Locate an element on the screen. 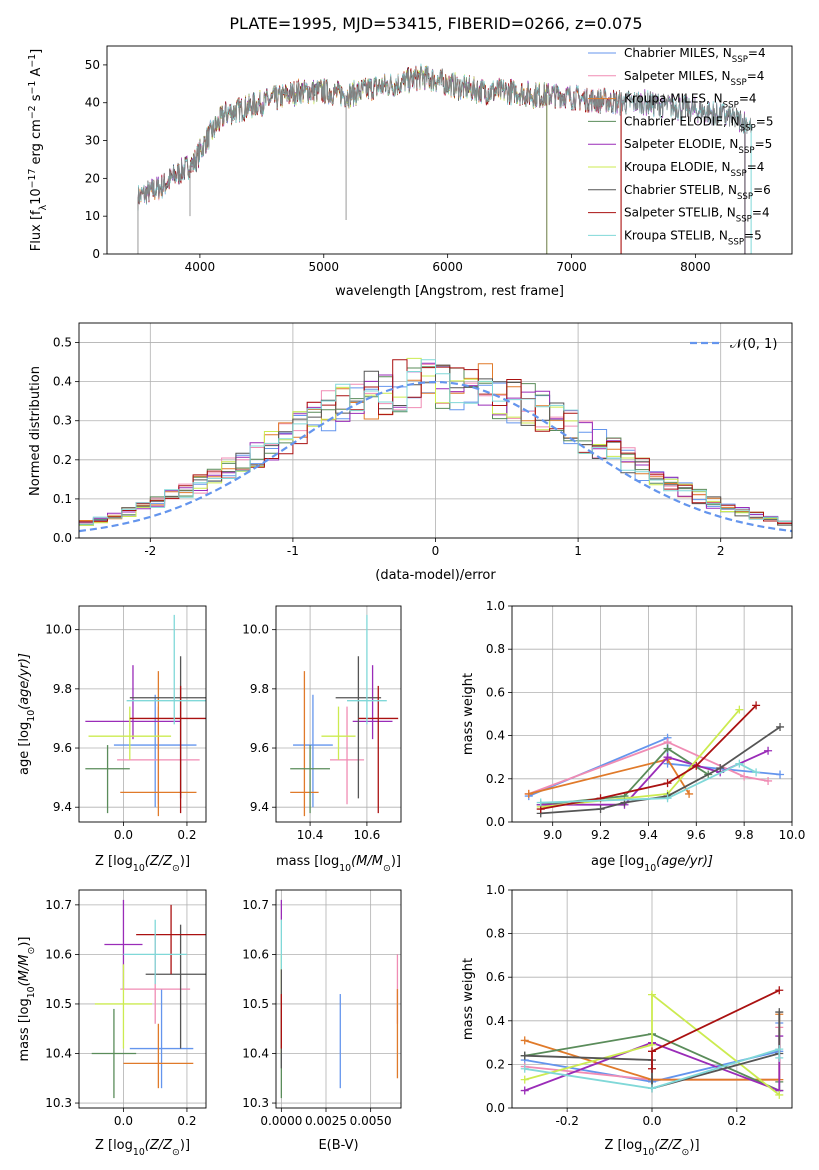 This screenshot has width=819, height=1170. spectrum-ylabel-part: 10 is located at coordinates (36, 196).